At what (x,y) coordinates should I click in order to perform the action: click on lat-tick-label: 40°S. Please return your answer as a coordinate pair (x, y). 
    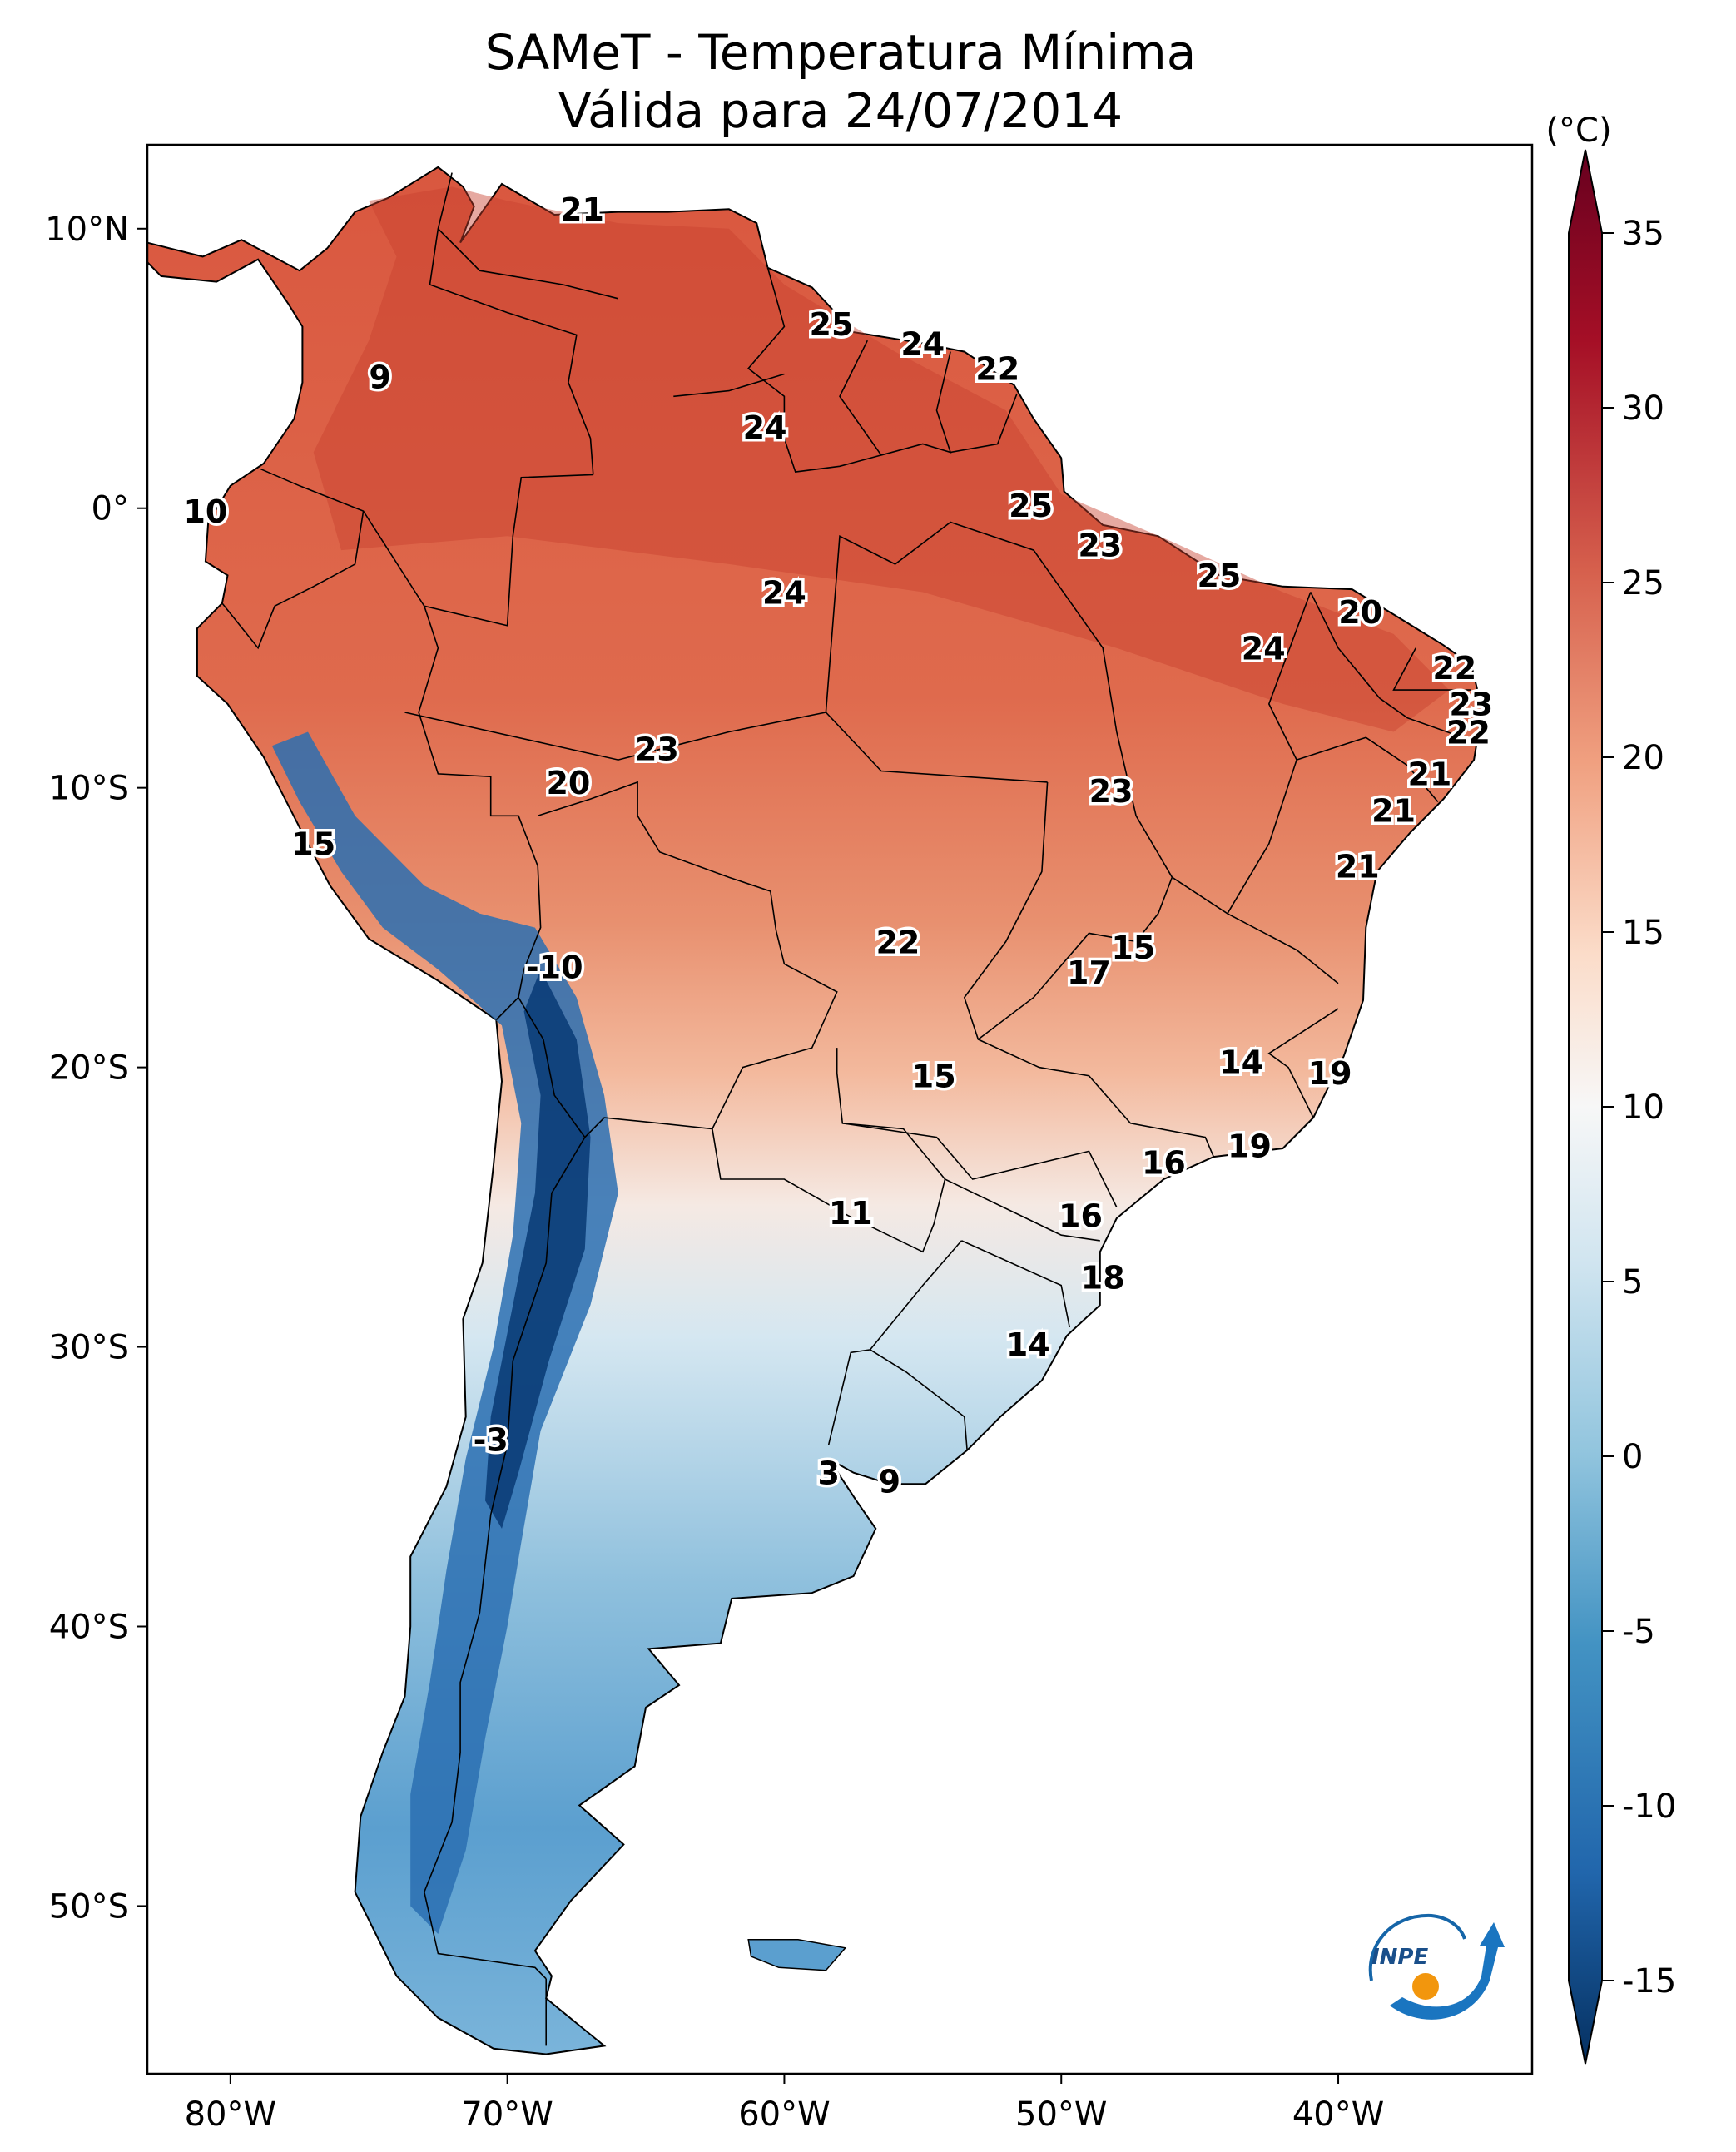
    Looking at the image, I should click on (89, 1627).